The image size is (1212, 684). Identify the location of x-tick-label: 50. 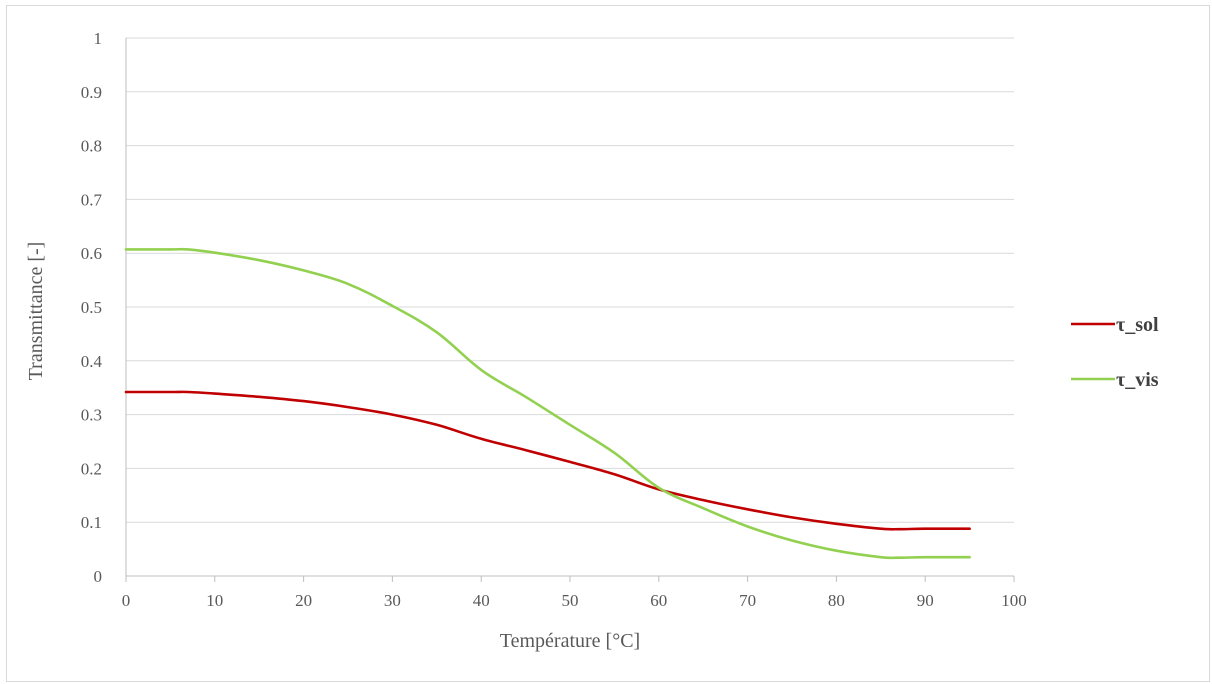
(570, 600).